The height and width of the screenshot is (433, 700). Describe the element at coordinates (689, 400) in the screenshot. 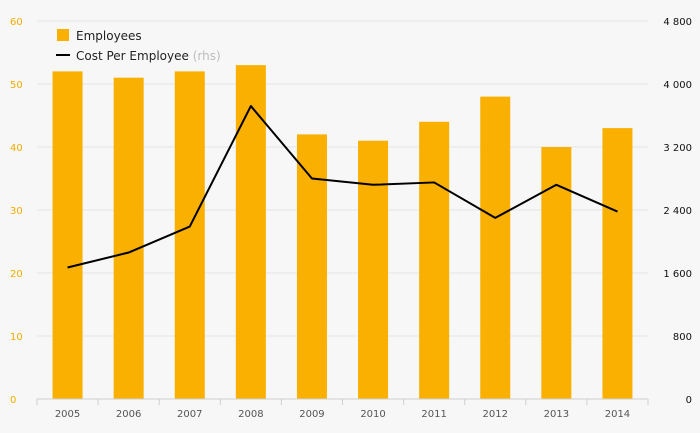

I see `y-right-tick-label: 0` at that location.